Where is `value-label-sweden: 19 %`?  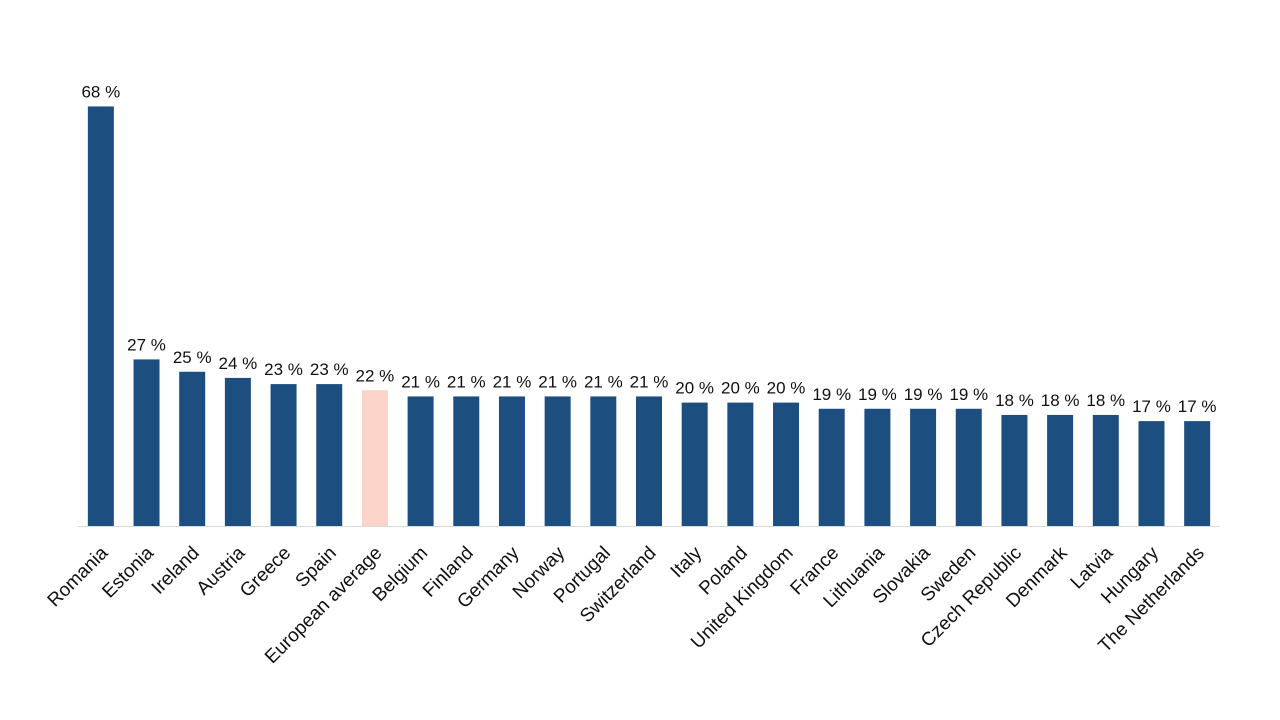 value-label-sweden: 19 % is located at coordinates (968, 394).